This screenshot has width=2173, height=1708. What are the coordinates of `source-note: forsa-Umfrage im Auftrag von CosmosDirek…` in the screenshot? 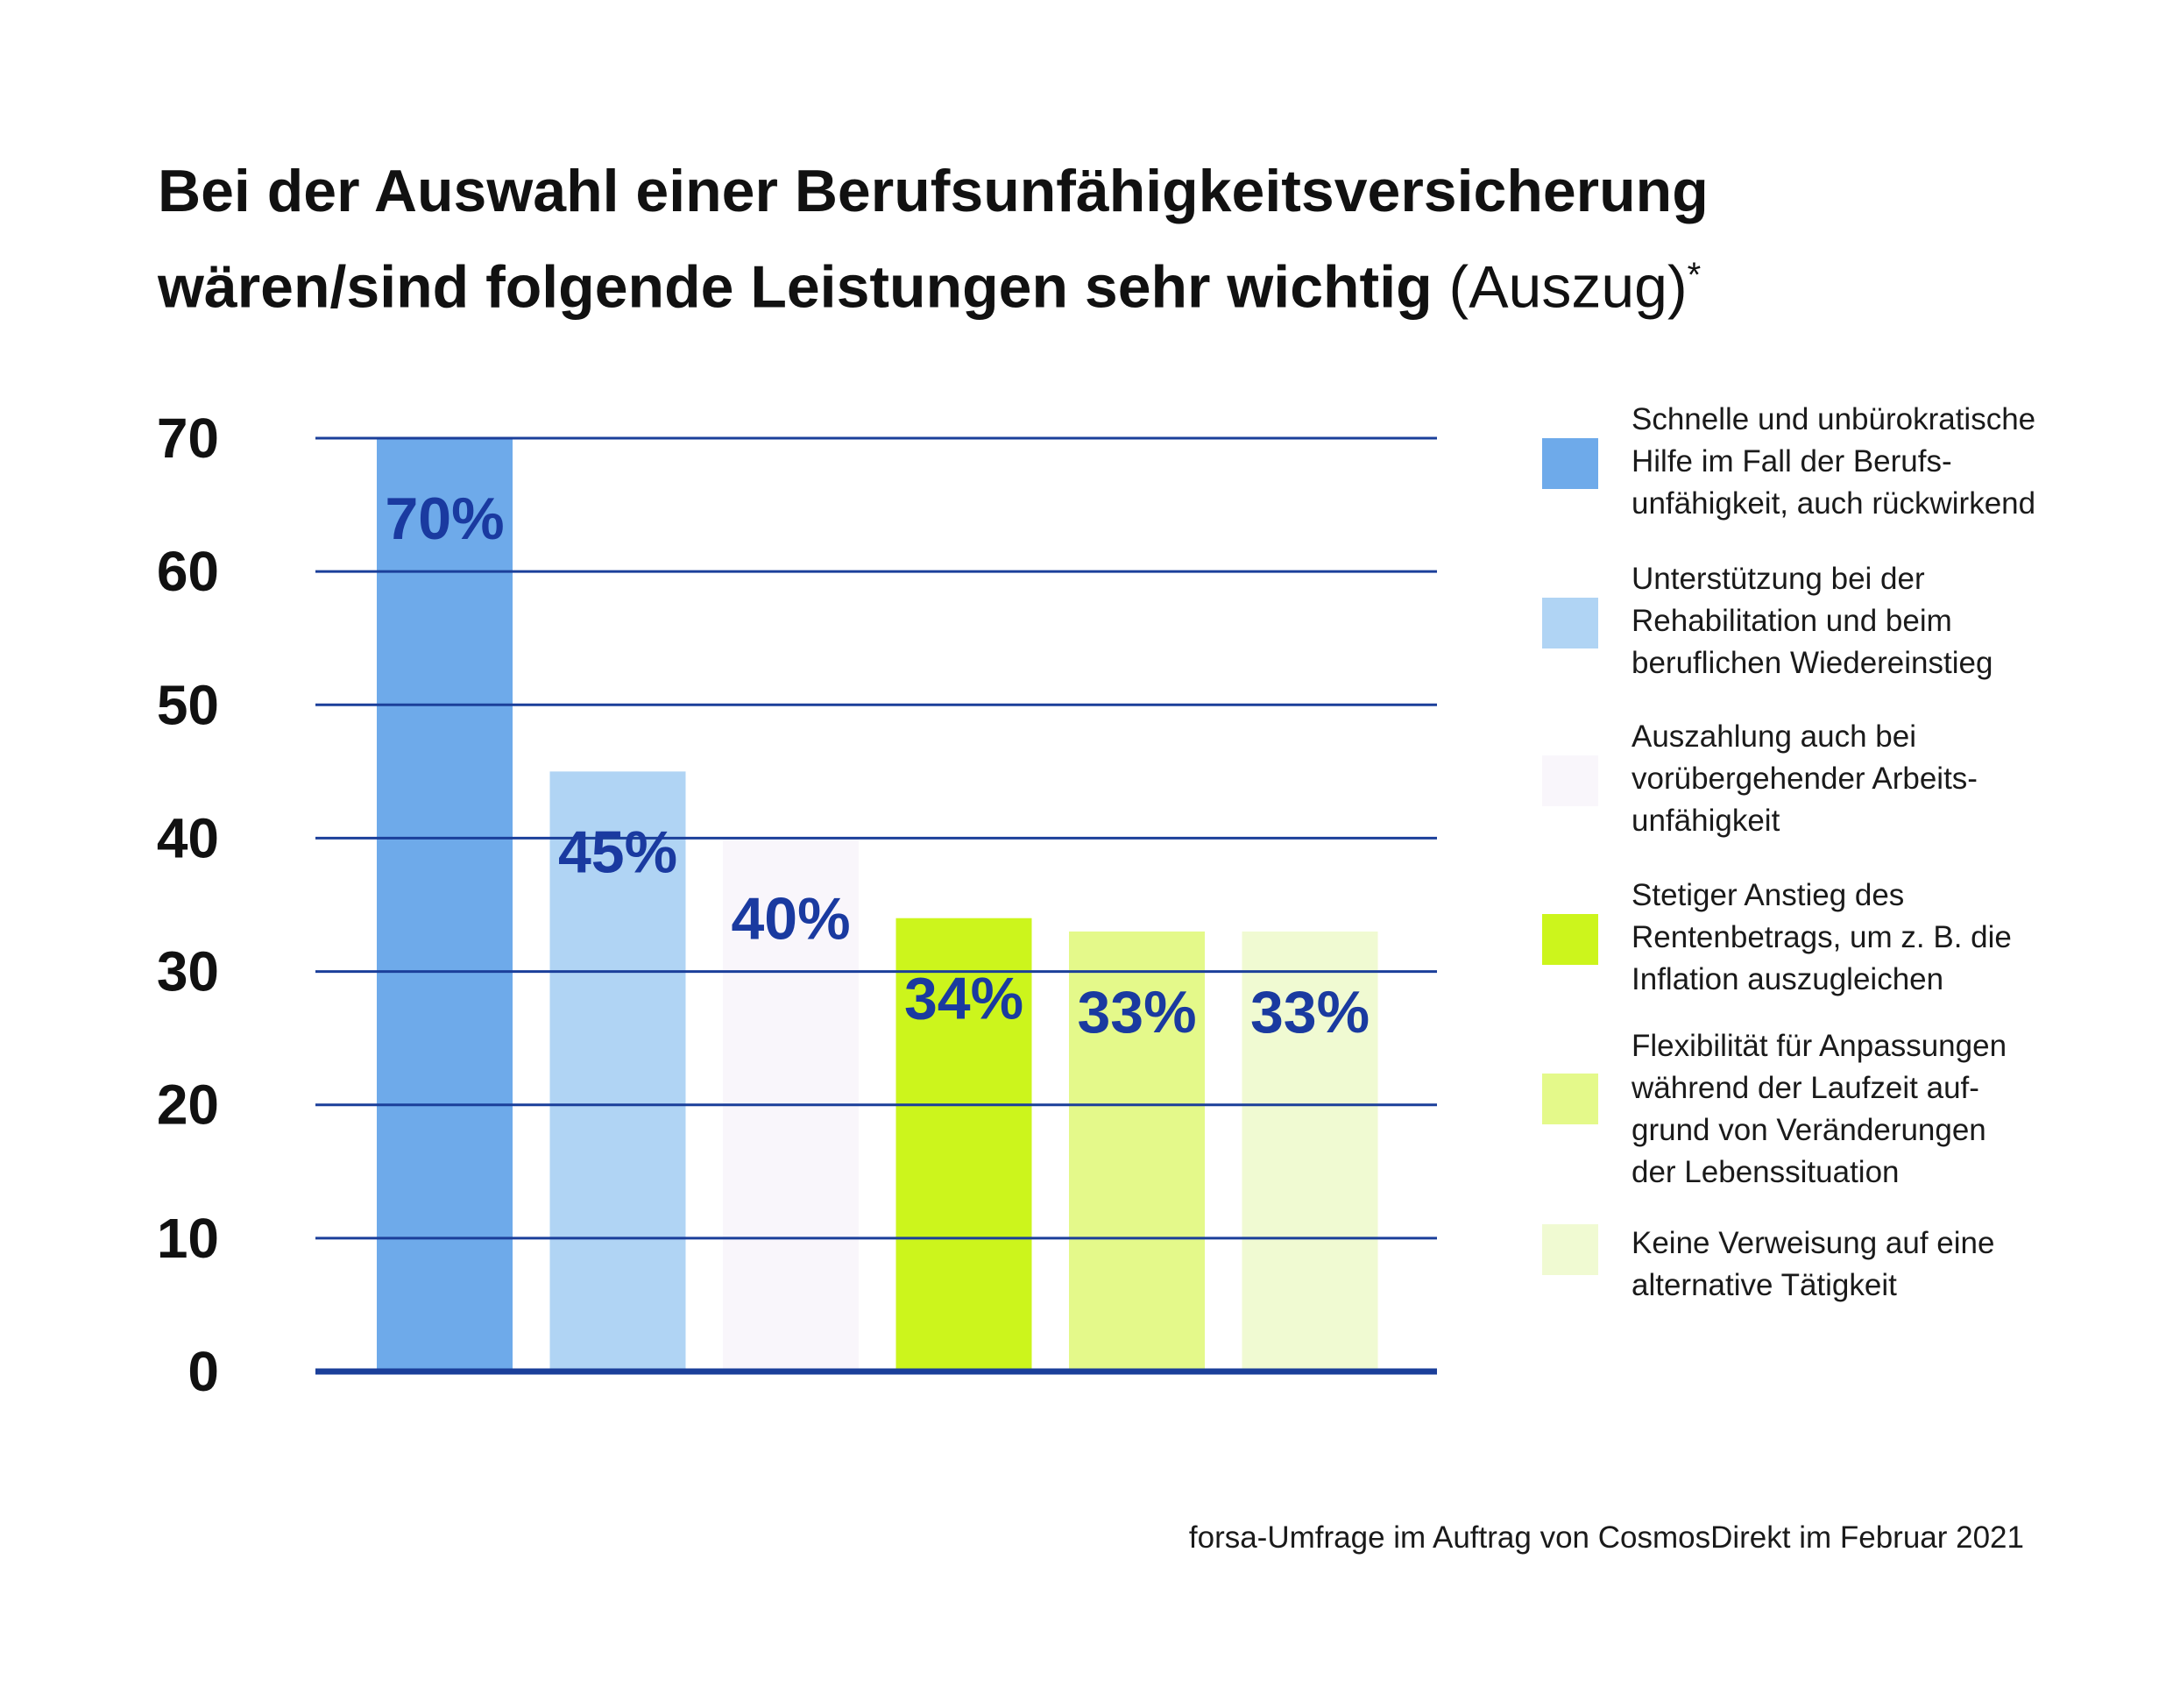 It's located at (1606, 1537).